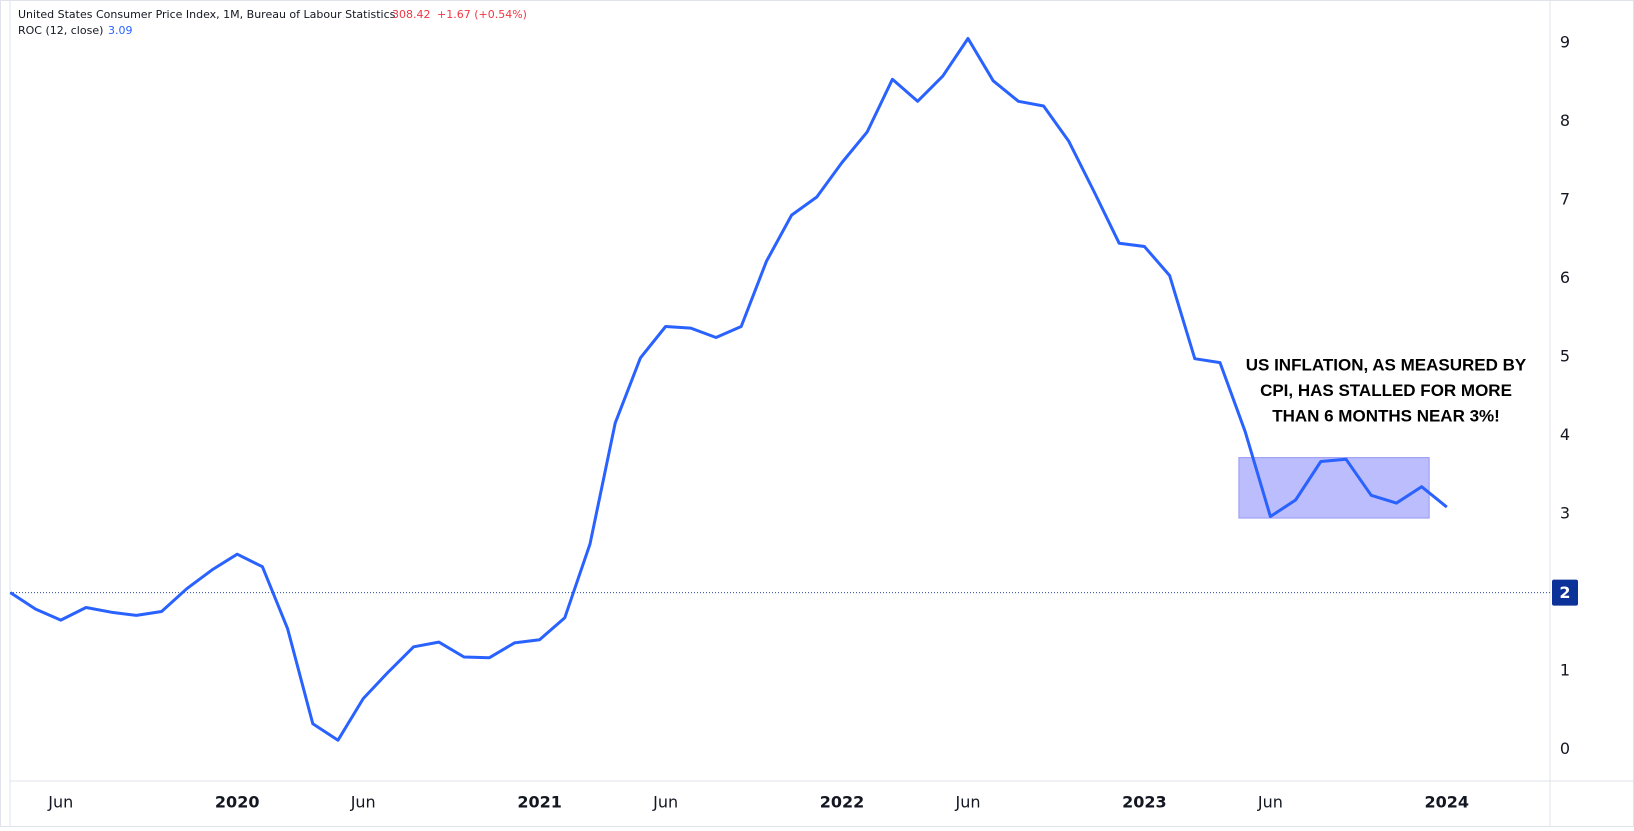 Image resolution: width=1634 pixels, height=831 pixels. Describe the element at coordinates (1144, 802) in the screenshot. I see `x-tick-label: 2023` at that location.